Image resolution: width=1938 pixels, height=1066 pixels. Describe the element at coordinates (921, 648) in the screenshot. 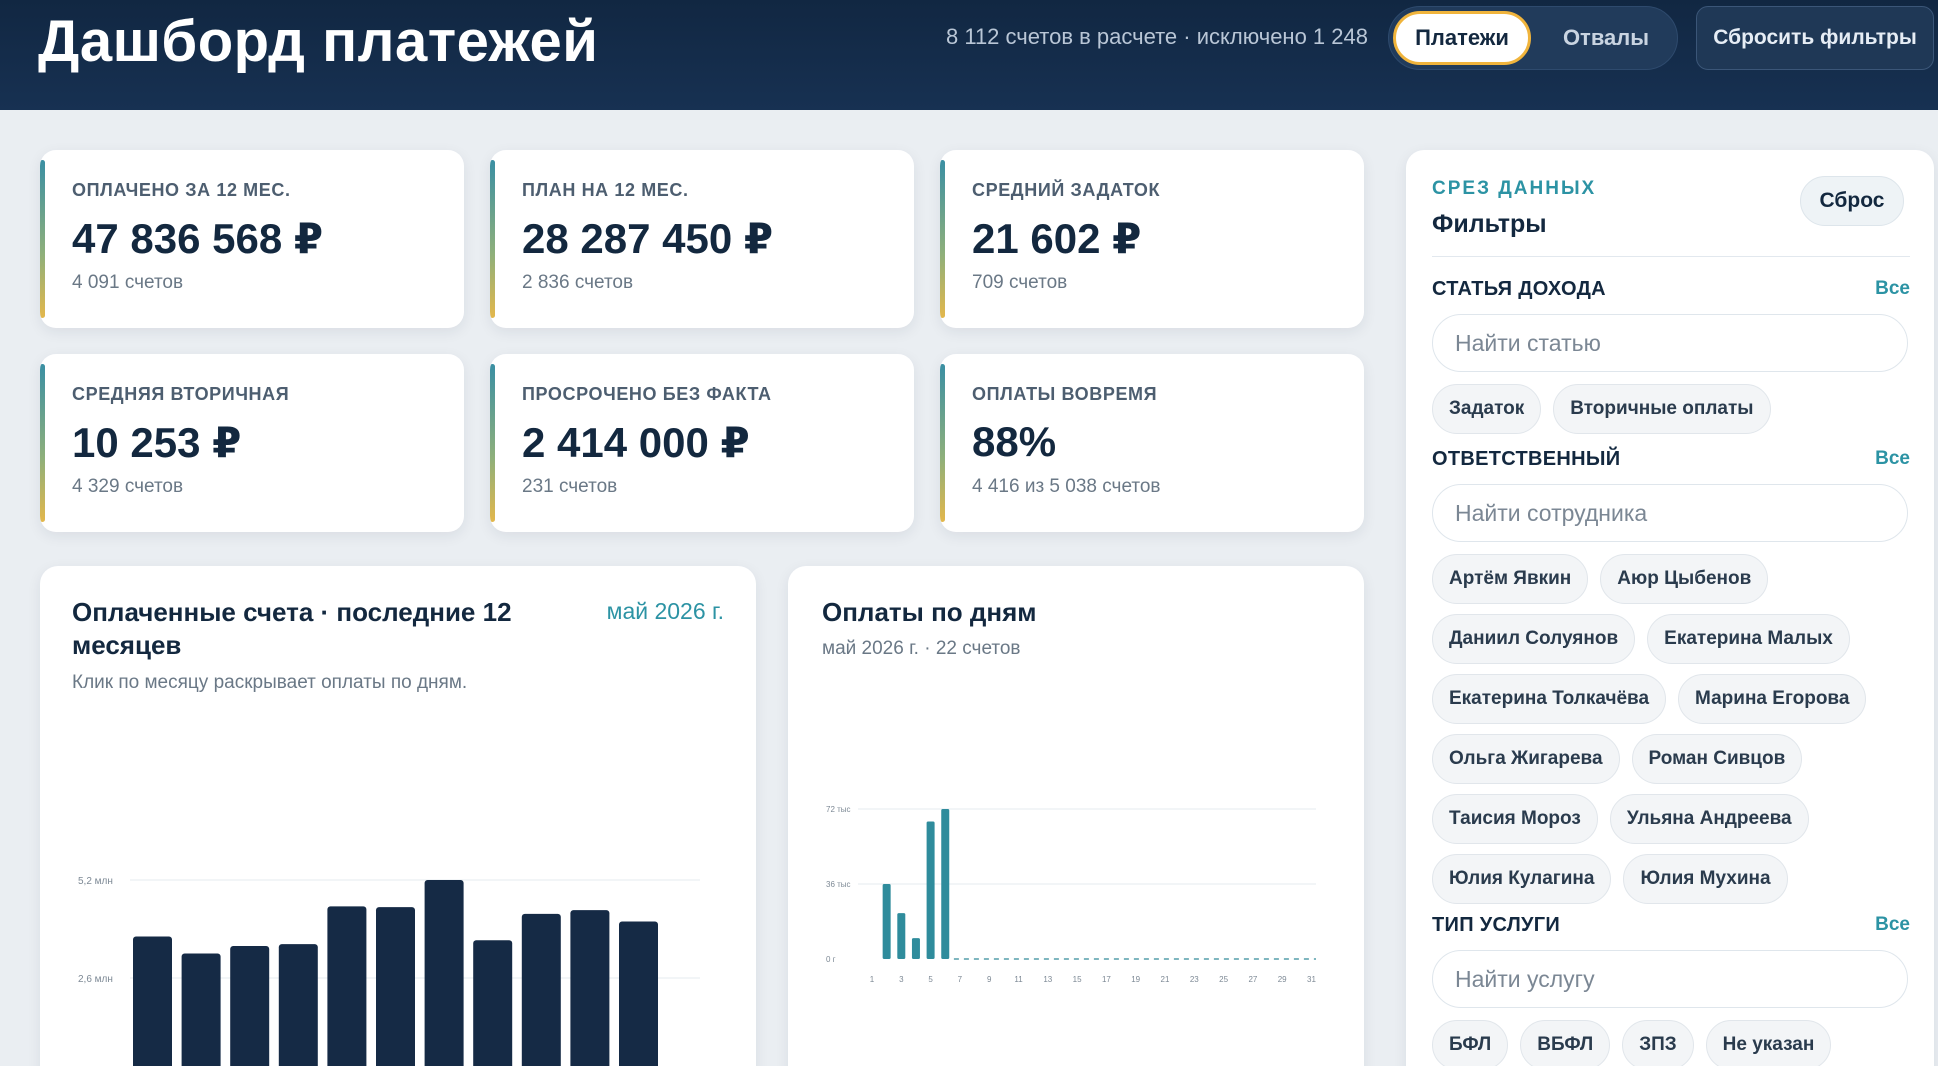

I see `daily-chart-subtitle: май 2026 г. · 22 счетов` at that location.